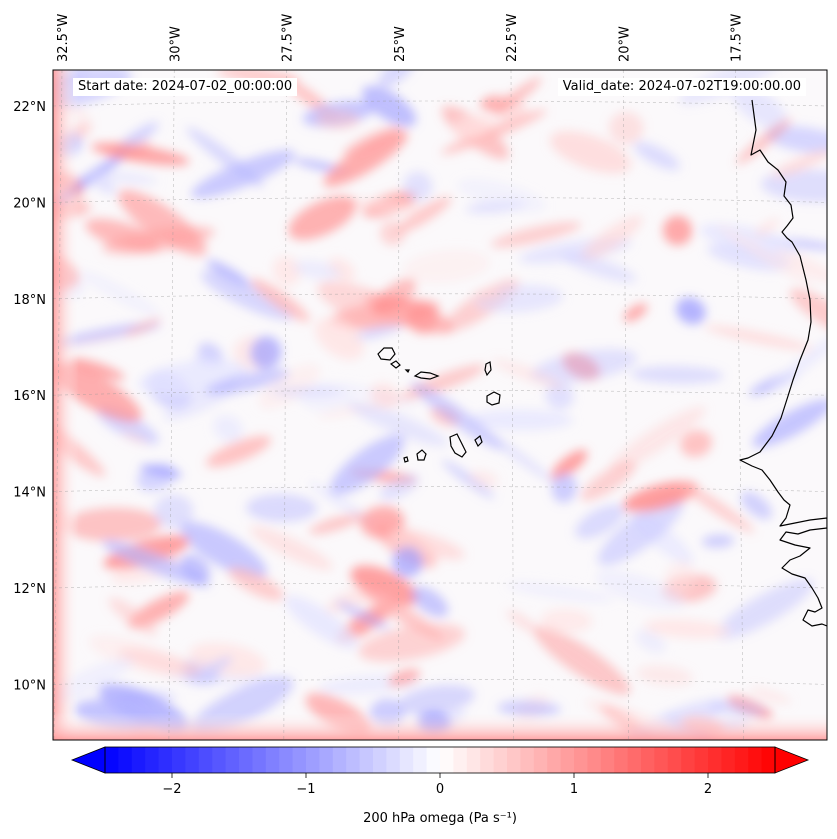 The image size is (837, 839). What do you see at coordinates (29, 493) in the screenshot?
I see `latitude-label: 14°N` at bounding box center [29, 493].